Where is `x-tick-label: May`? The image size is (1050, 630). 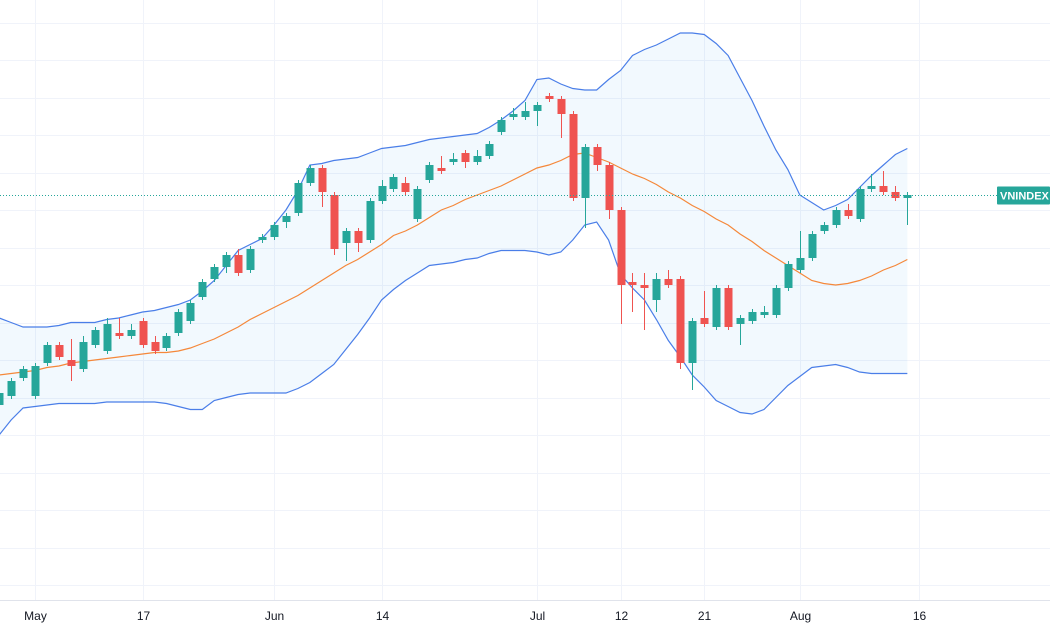
x-tick-label: May is located at coordinates (35, 616).